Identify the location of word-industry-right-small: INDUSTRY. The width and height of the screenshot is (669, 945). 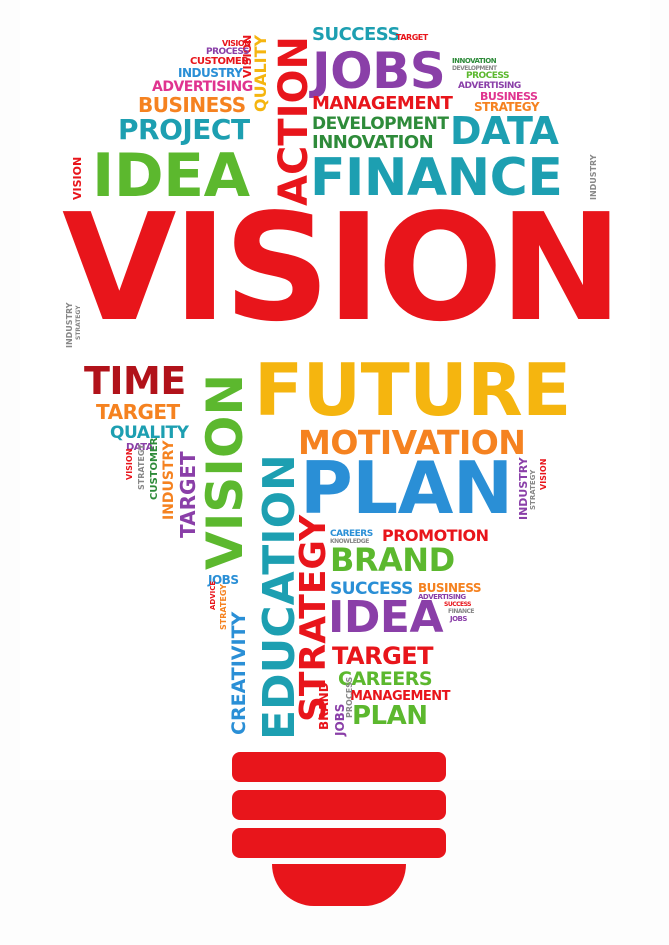
(523, 488).